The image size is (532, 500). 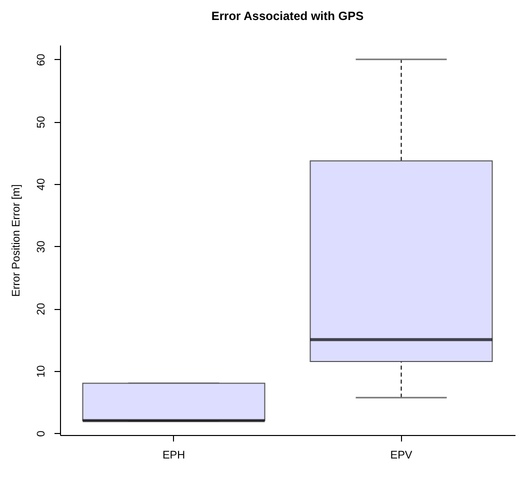 What do you see at coordinates (287, 16) in the screenshot?
I see `chart-title: Error Associated with GPS` at bounding box center [287, 16].